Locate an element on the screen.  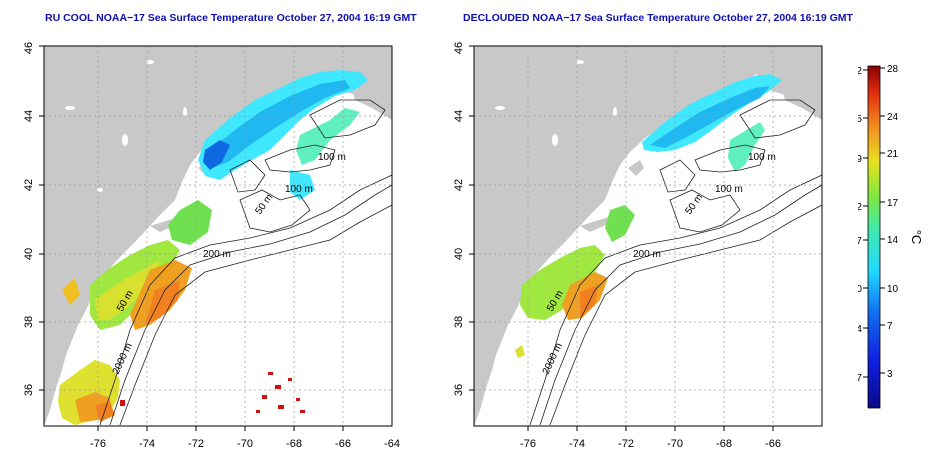
nova-scotia is located at coordinates (788, 84).